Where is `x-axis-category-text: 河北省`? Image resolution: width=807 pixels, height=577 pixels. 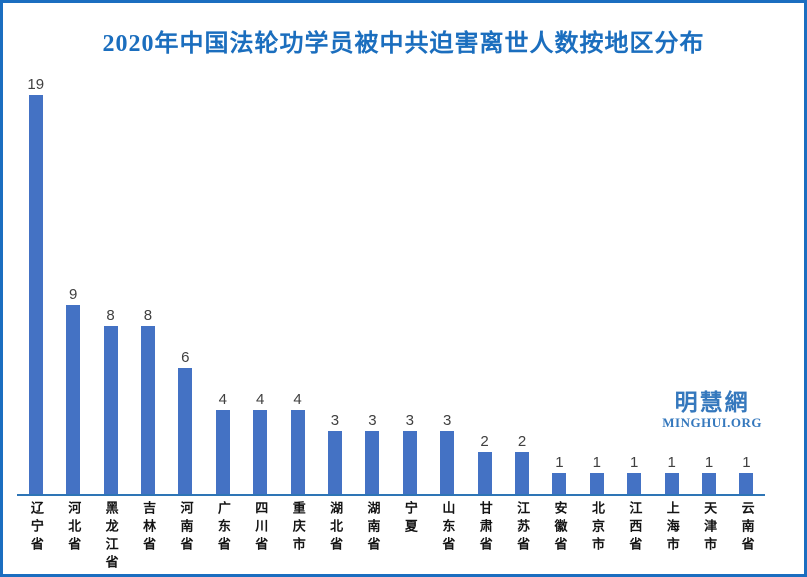
x-axis-category-text: 河北省 is located at coordinates (74, 528).